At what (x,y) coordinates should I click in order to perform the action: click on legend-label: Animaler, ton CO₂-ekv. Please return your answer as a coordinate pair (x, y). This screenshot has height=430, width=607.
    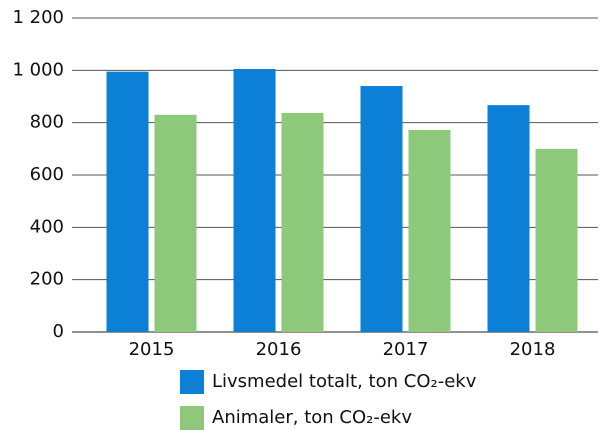
    Looking at the image, I should click on (312, 417).